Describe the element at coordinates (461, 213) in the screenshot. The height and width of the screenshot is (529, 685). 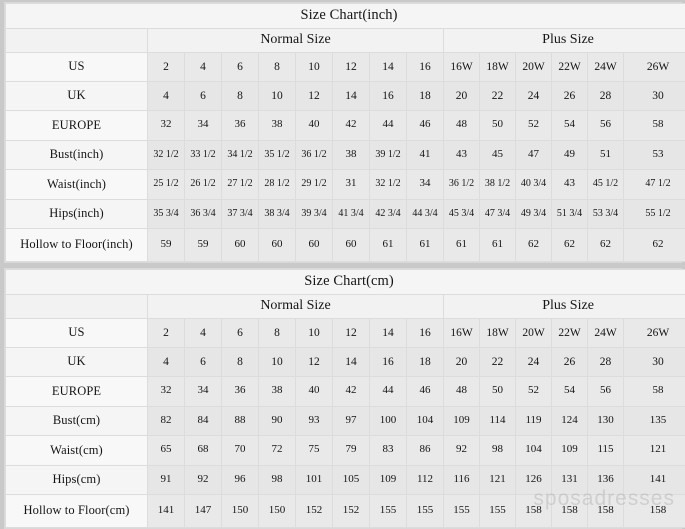
I see `cell: 45 3/4` at that location.